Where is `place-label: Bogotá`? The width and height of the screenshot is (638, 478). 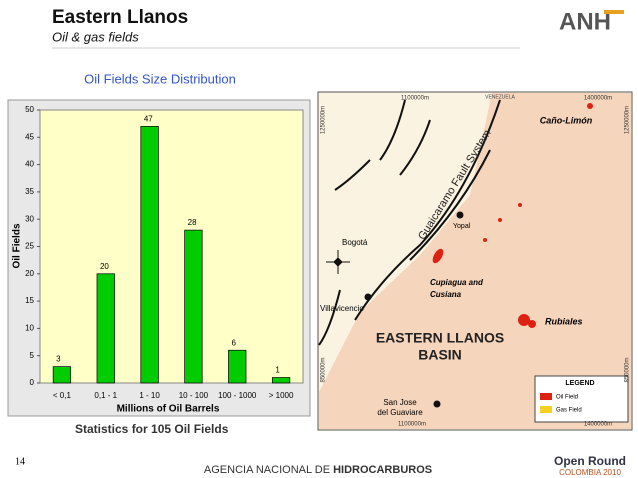
place-label: Bogotá is located at coordinates (355, 242).